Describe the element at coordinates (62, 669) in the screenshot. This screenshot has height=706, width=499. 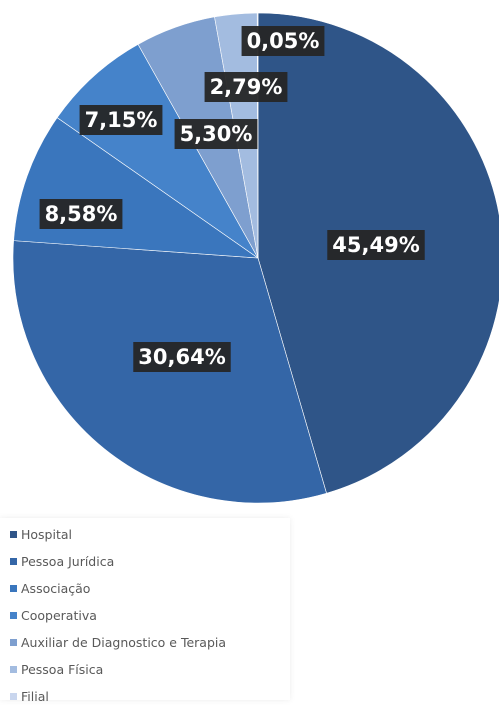
I see `legend-label: Pessoa Física` at that location.